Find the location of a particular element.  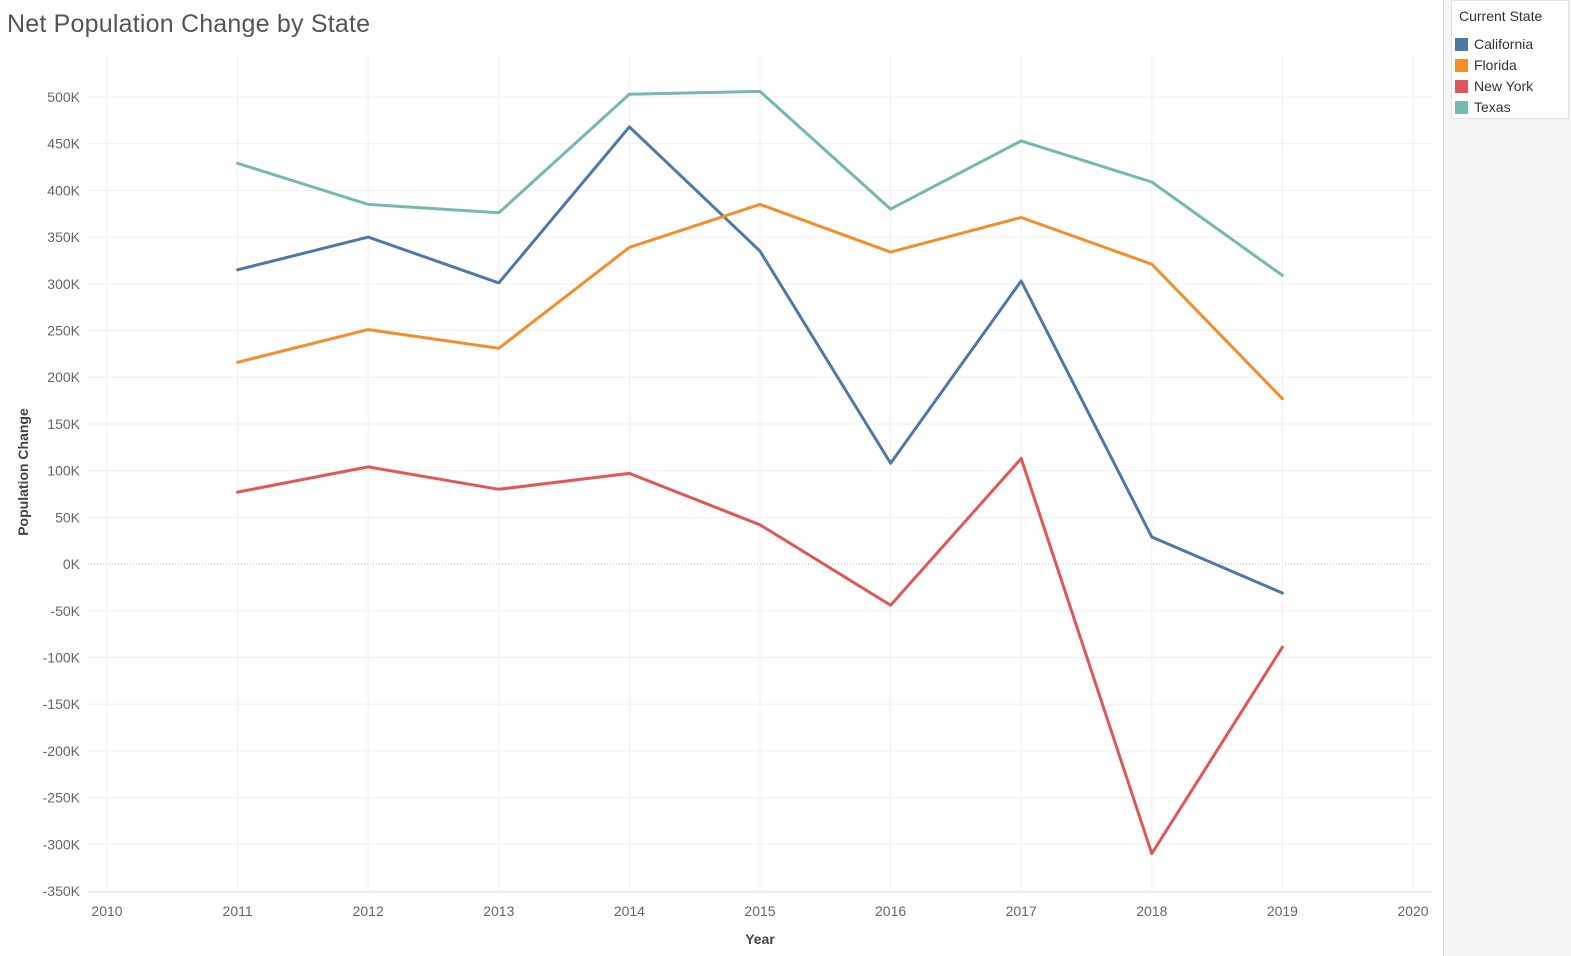

y-tick-label: -250K is located at coordinates (62, 798).